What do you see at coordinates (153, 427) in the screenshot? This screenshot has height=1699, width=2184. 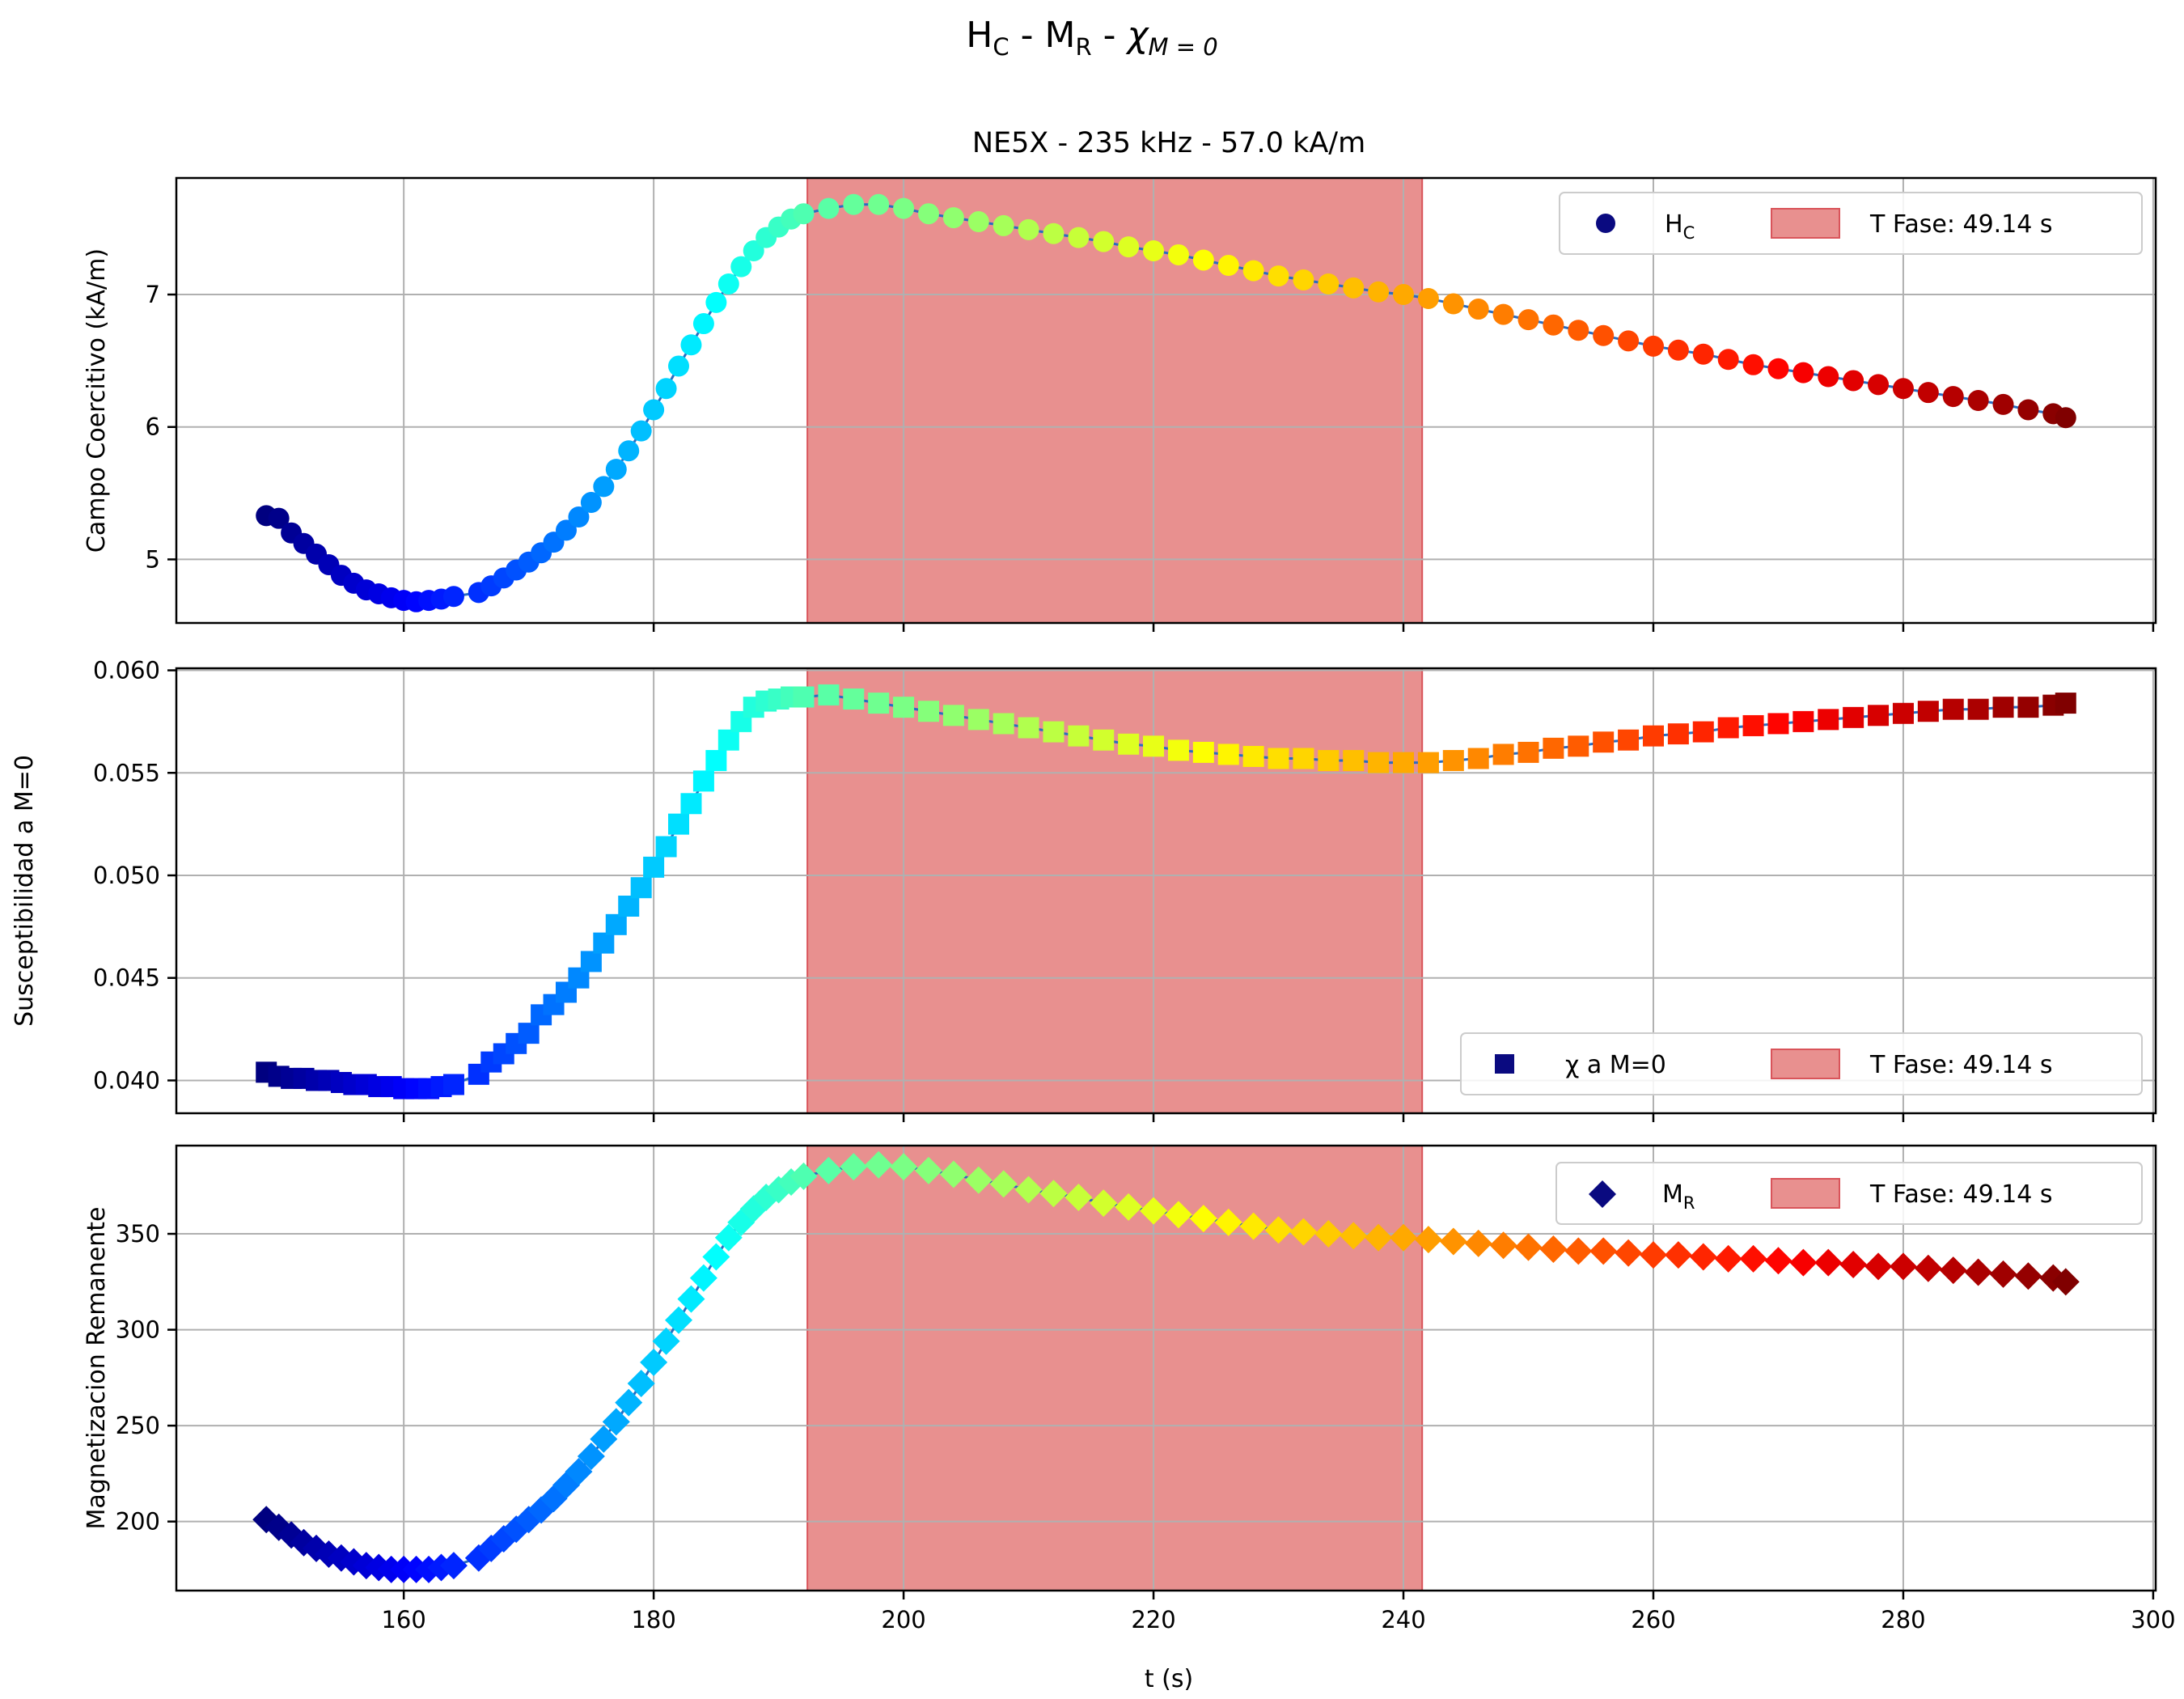 I see `y-tick-label: 6` at bounding box center [153, 427].